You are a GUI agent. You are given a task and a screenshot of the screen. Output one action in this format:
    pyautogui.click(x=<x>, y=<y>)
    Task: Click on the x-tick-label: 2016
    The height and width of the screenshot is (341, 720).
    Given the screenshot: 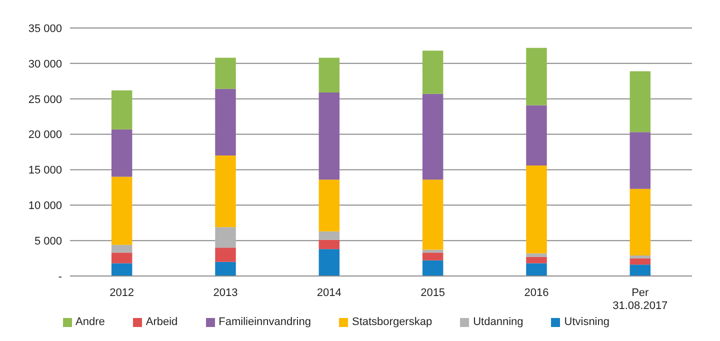 What is the action you would take?
    pyautogui.click(x=536, y=293)
    